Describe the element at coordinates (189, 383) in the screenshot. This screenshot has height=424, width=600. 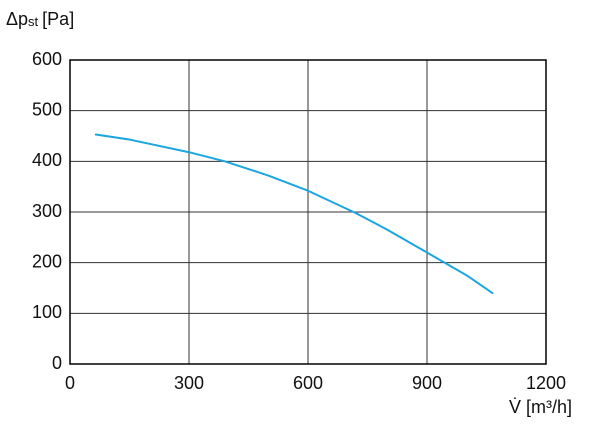
I see `x-tick-label: 300` at that location.